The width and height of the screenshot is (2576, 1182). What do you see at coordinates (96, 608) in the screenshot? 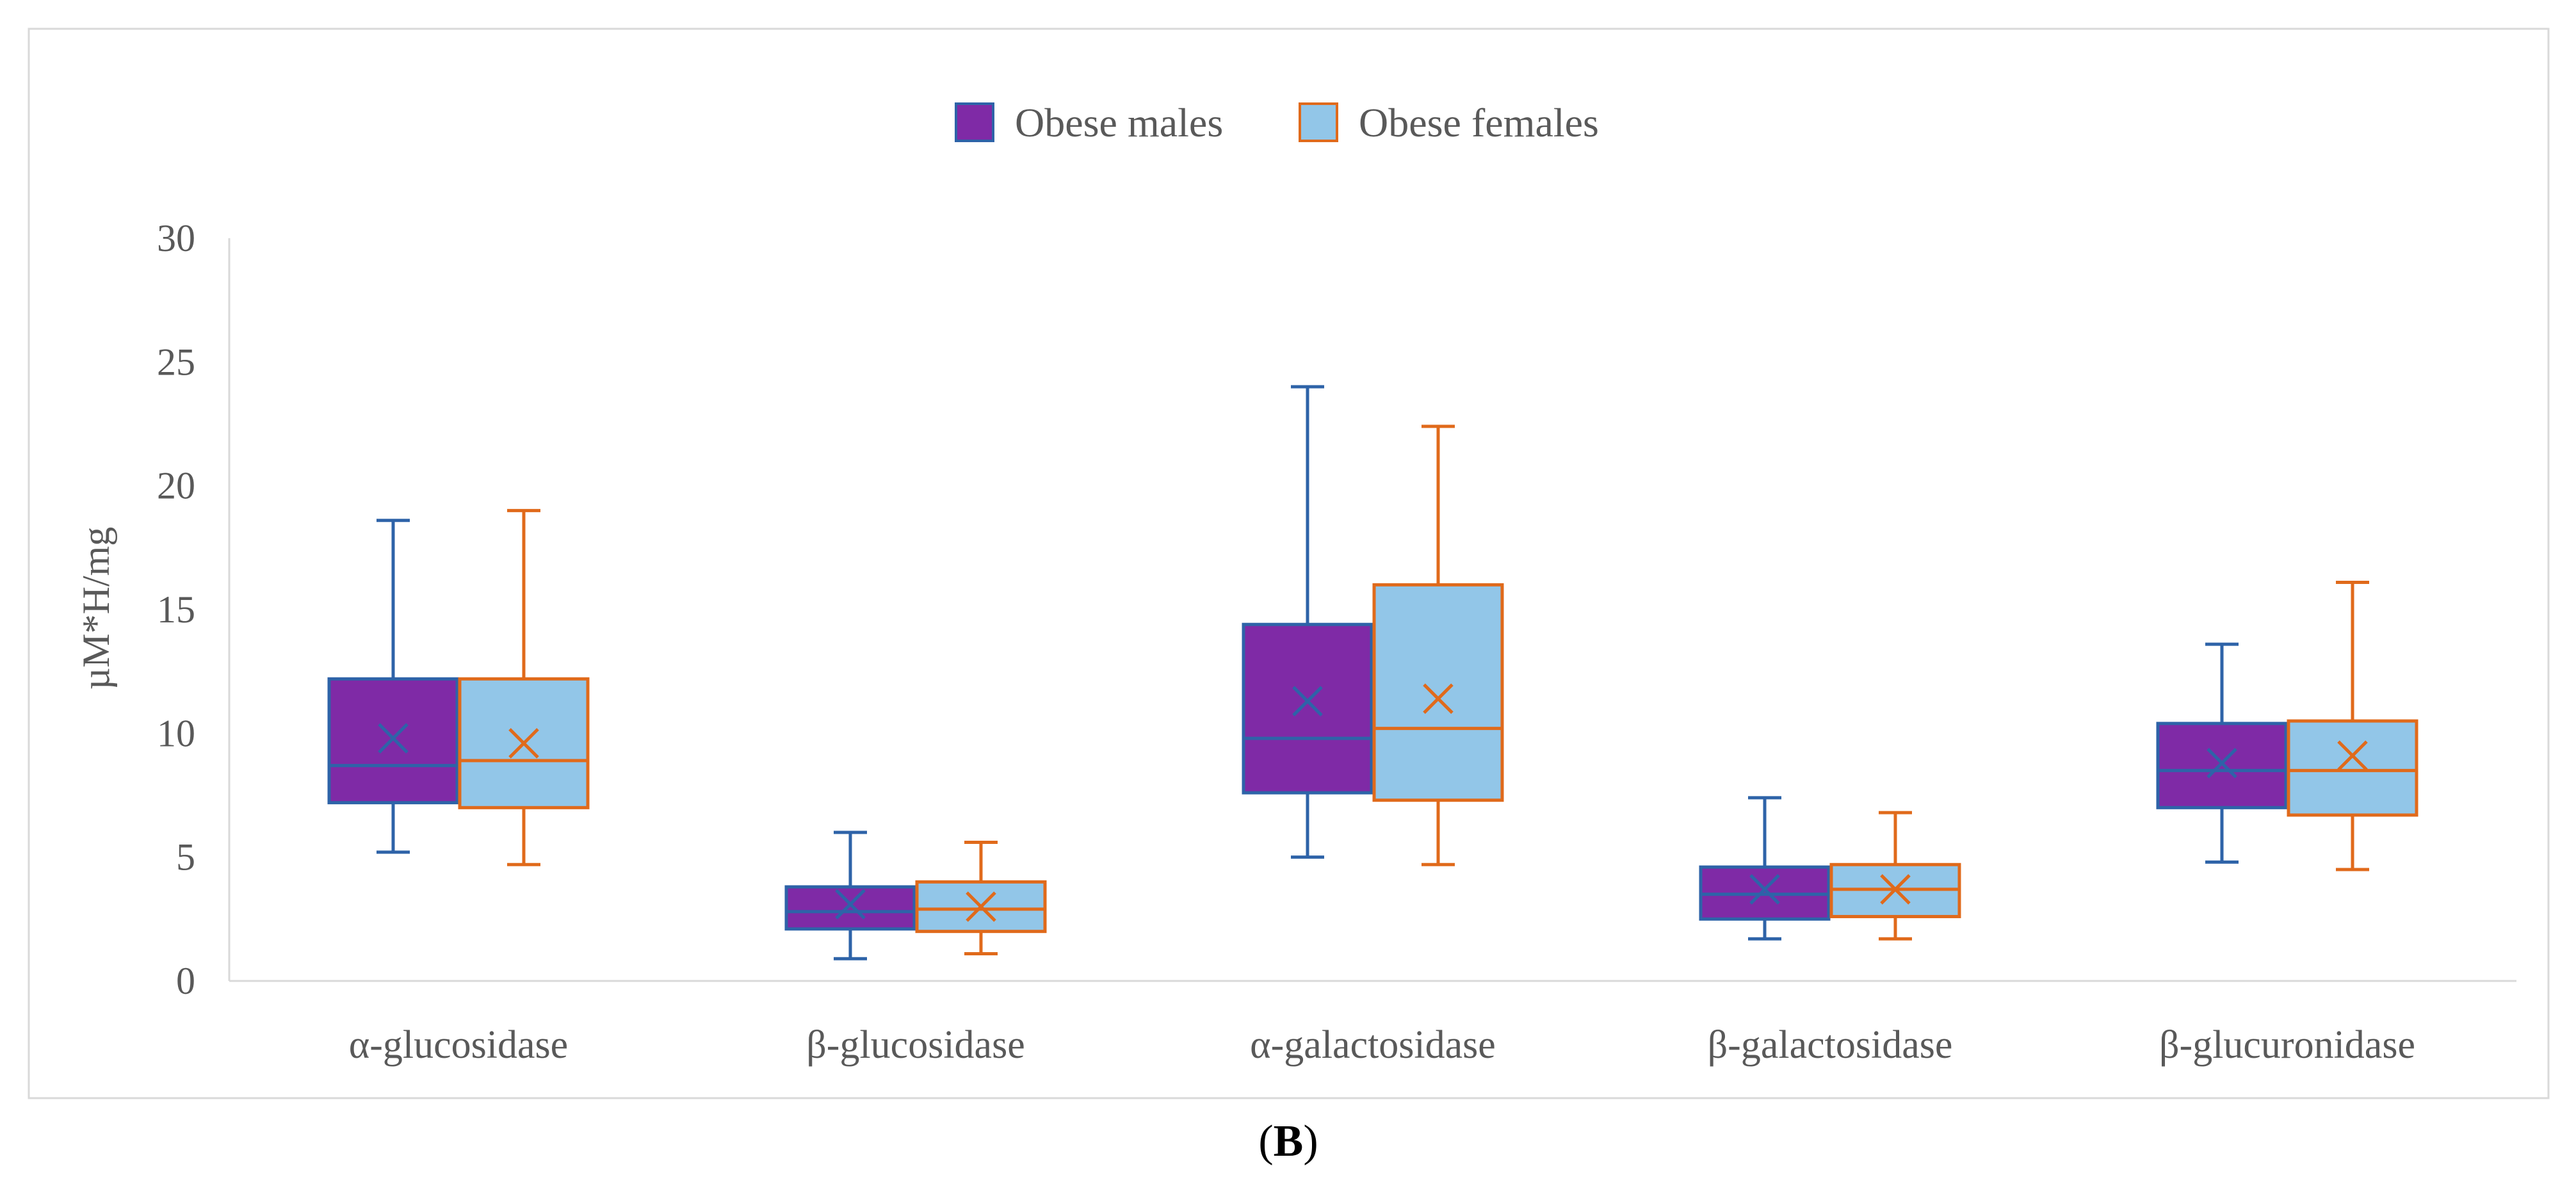
I see `y-axis-title: µM*H/mg` at bounding box center [96, 608].